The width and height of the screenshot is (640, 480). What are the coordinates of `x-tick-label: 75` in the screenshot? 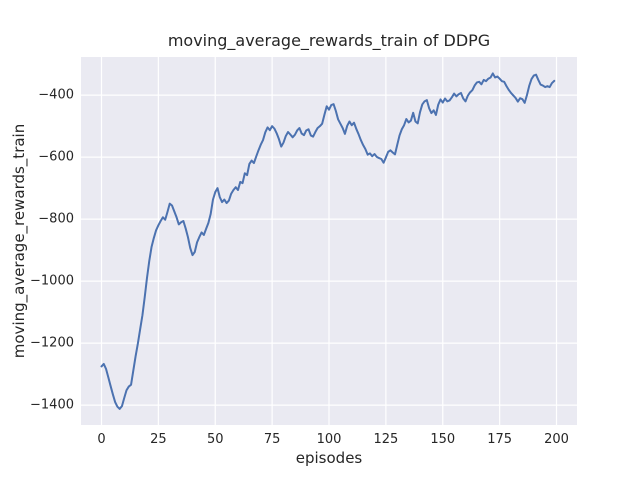 It's located at (272, 439).